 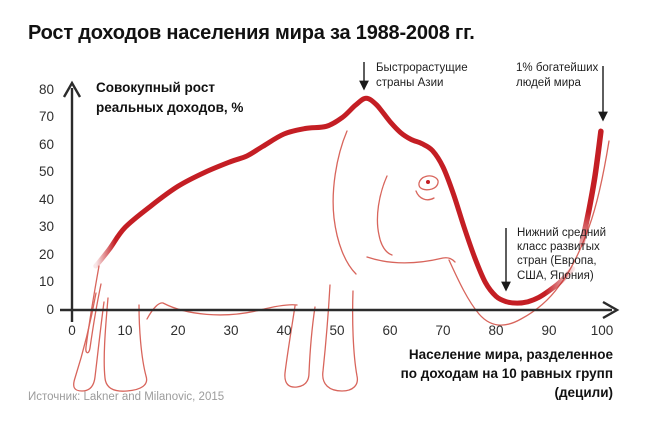 I want to click on y-tick-60: 60, so click(x=46, y=144).